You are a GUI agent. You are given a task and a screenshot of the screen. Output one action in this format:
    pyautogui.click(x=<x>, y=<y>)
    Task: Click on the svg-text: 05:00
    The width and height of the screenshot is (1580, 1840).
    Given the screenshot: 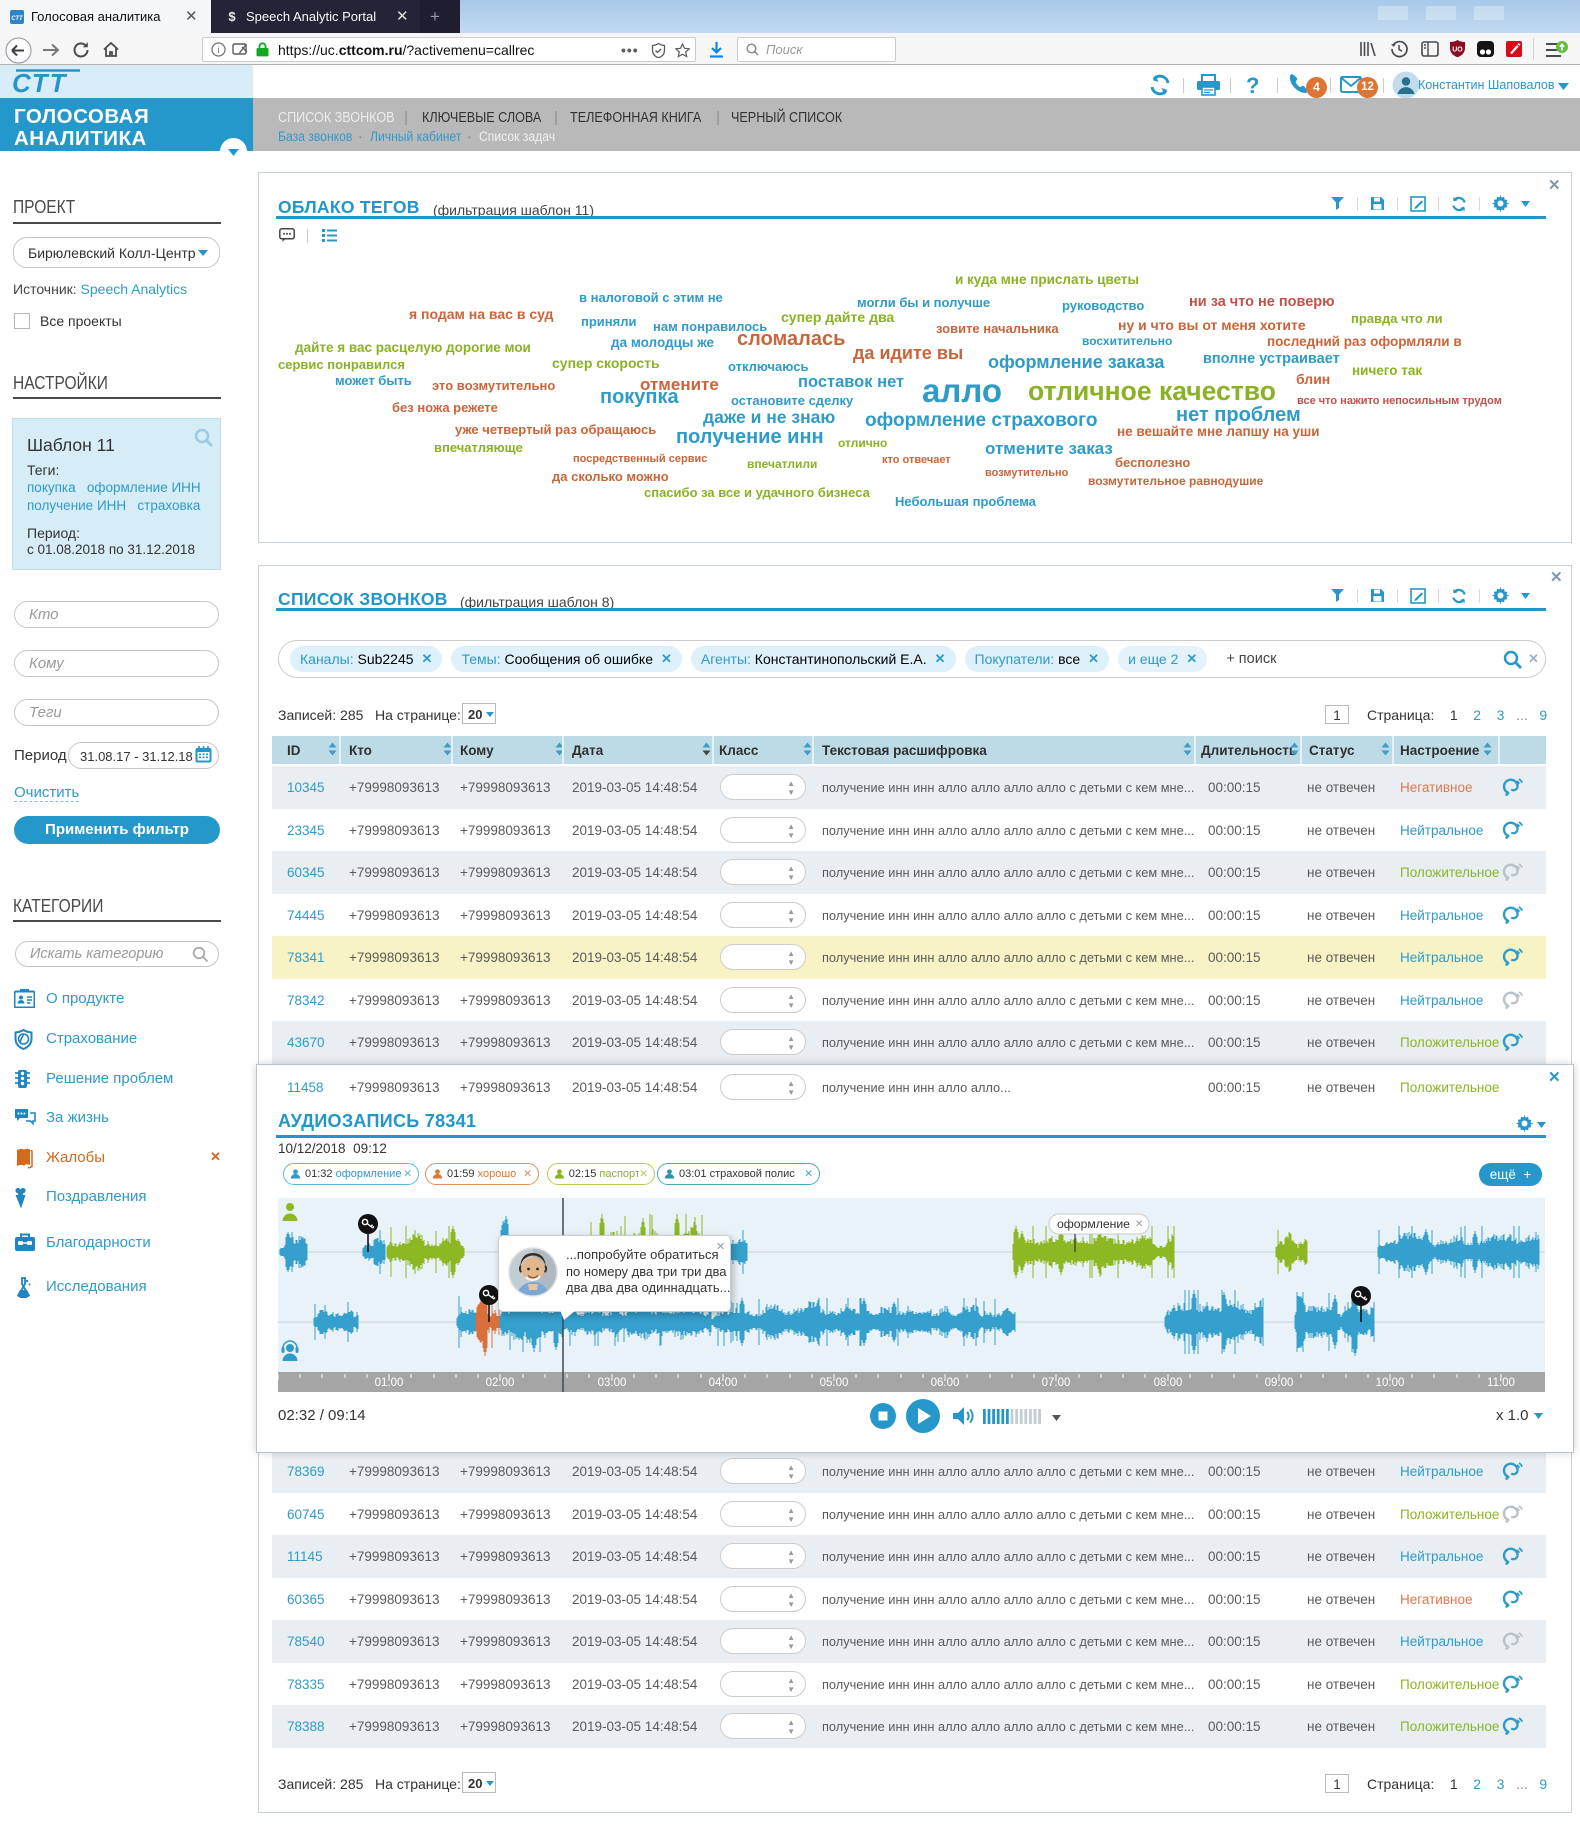 What is the action you would take?
    pyautogui.click(x=834, y=1383)
    